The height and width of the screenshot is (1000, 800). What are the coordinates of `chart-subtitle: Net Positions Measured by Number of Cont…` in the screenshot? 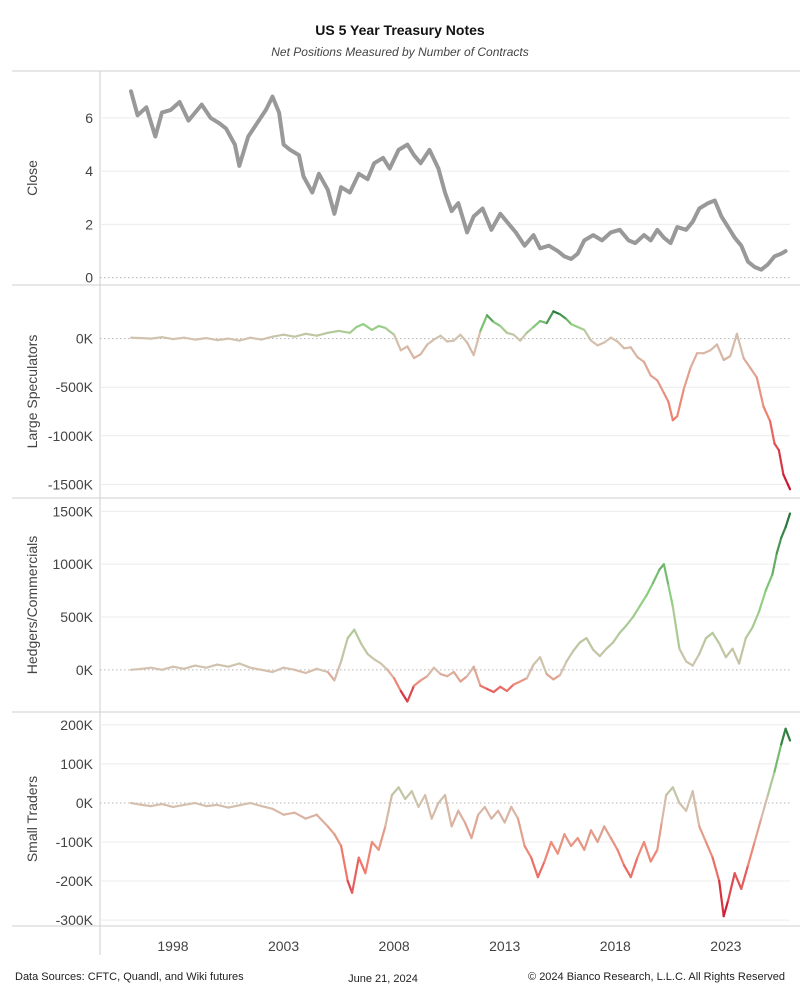 It's located at (399, 52).